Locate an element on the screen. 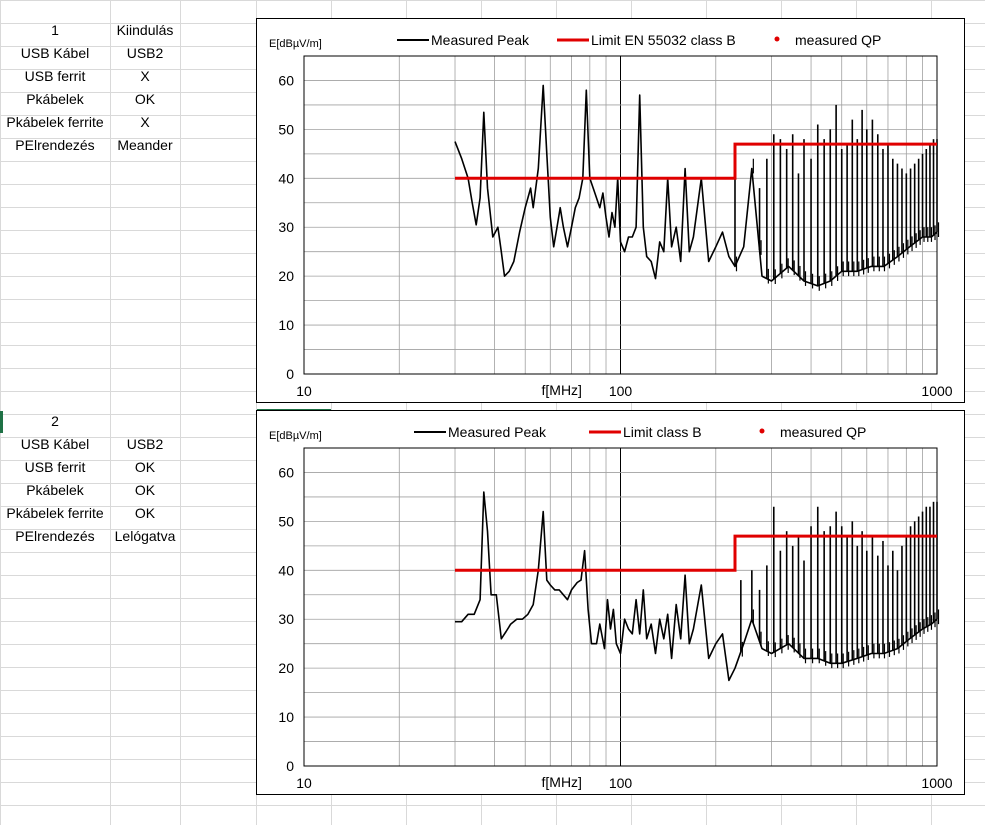 This screenshot has height=825, width=985. legend-label-limit: Limit class B is located at coordinates (662, 432).